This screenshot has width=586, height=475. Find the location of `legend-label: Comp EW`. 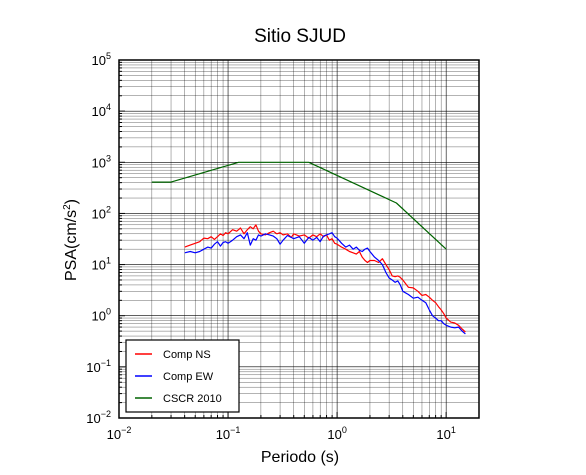

legend-label: Comp EW is located at coordinates (188, 377).